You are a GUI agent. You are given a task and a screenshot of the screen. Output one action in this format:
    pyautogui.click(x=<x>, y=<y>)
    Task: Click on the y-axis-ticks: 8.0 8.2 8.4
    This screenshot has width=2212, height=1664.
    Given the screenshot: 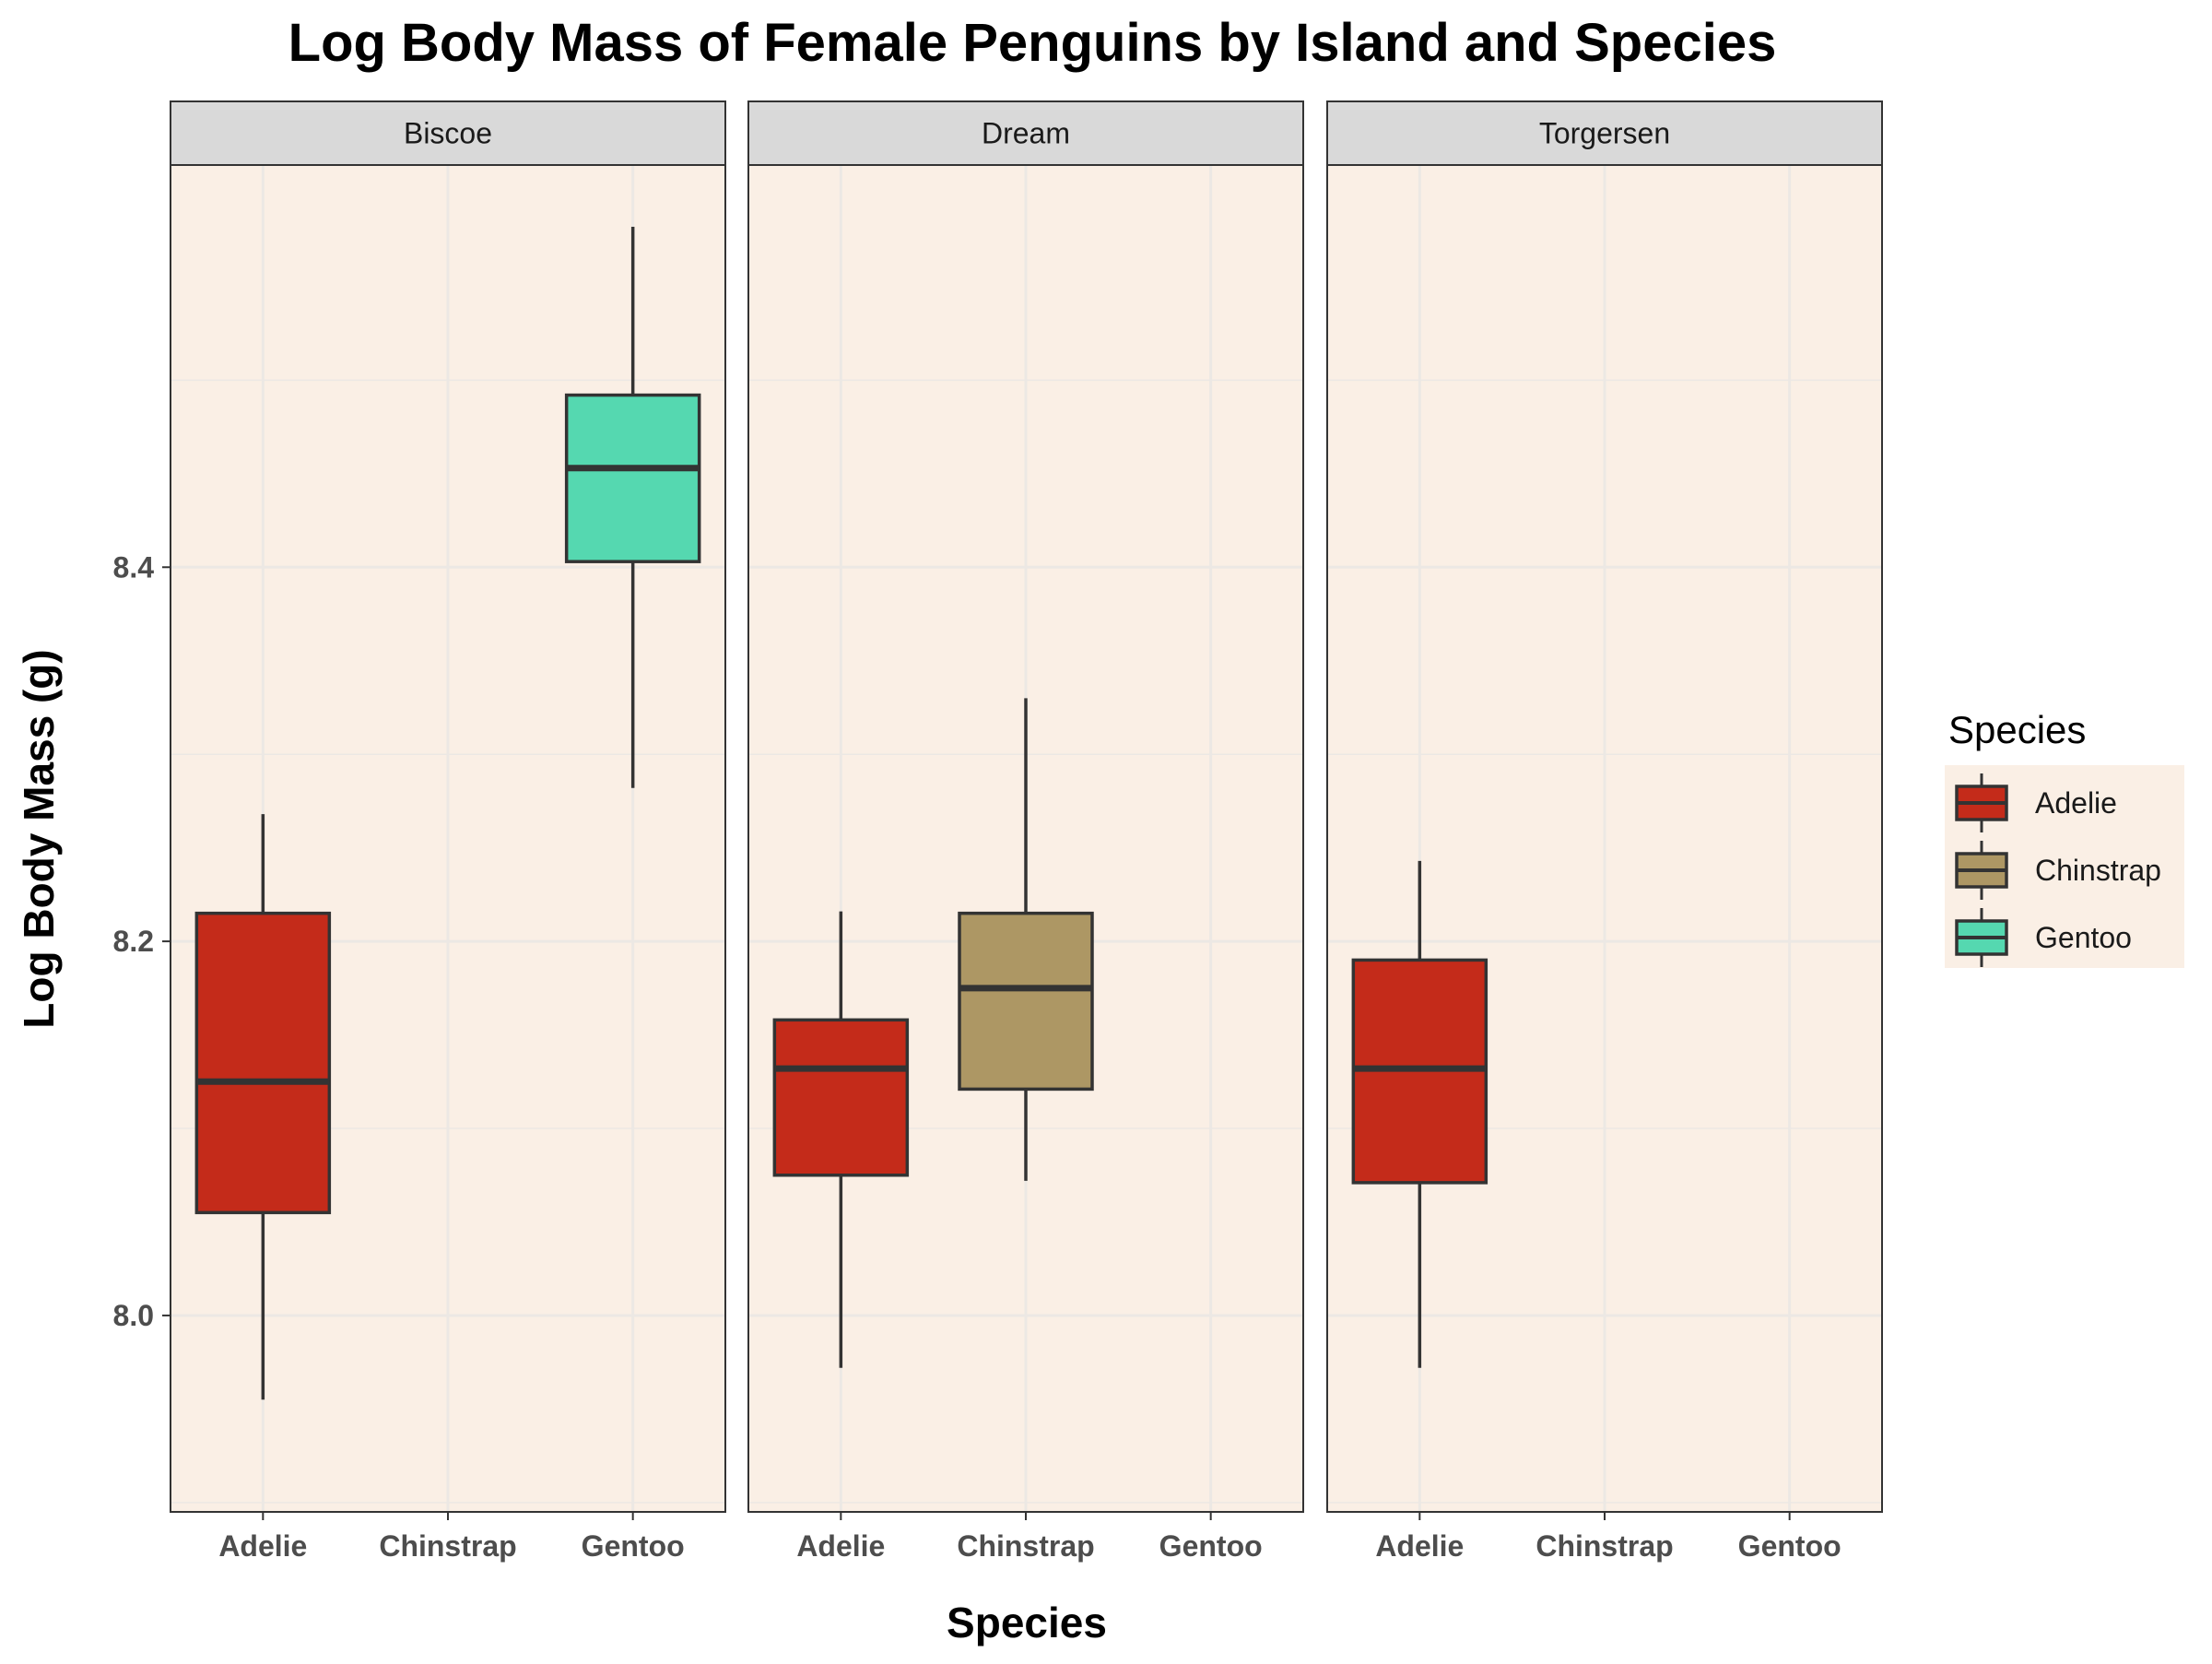 What is the action you would take?
    pyautogui.click(x=142, y=941)
    